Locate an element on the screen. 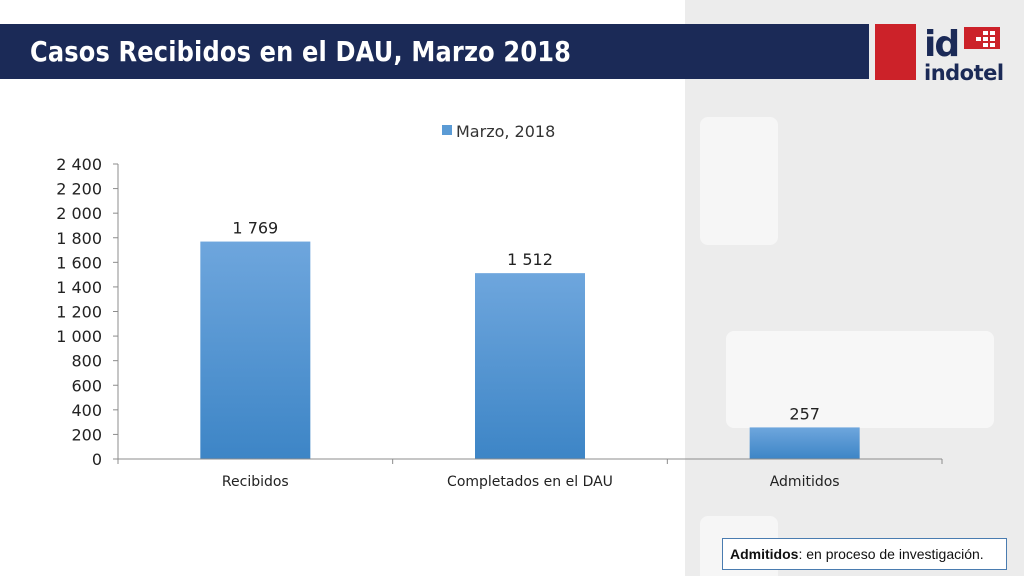 This screenshot has width=1024, height=576. y-tick-label: 600 is located at coordinates (86, 385).